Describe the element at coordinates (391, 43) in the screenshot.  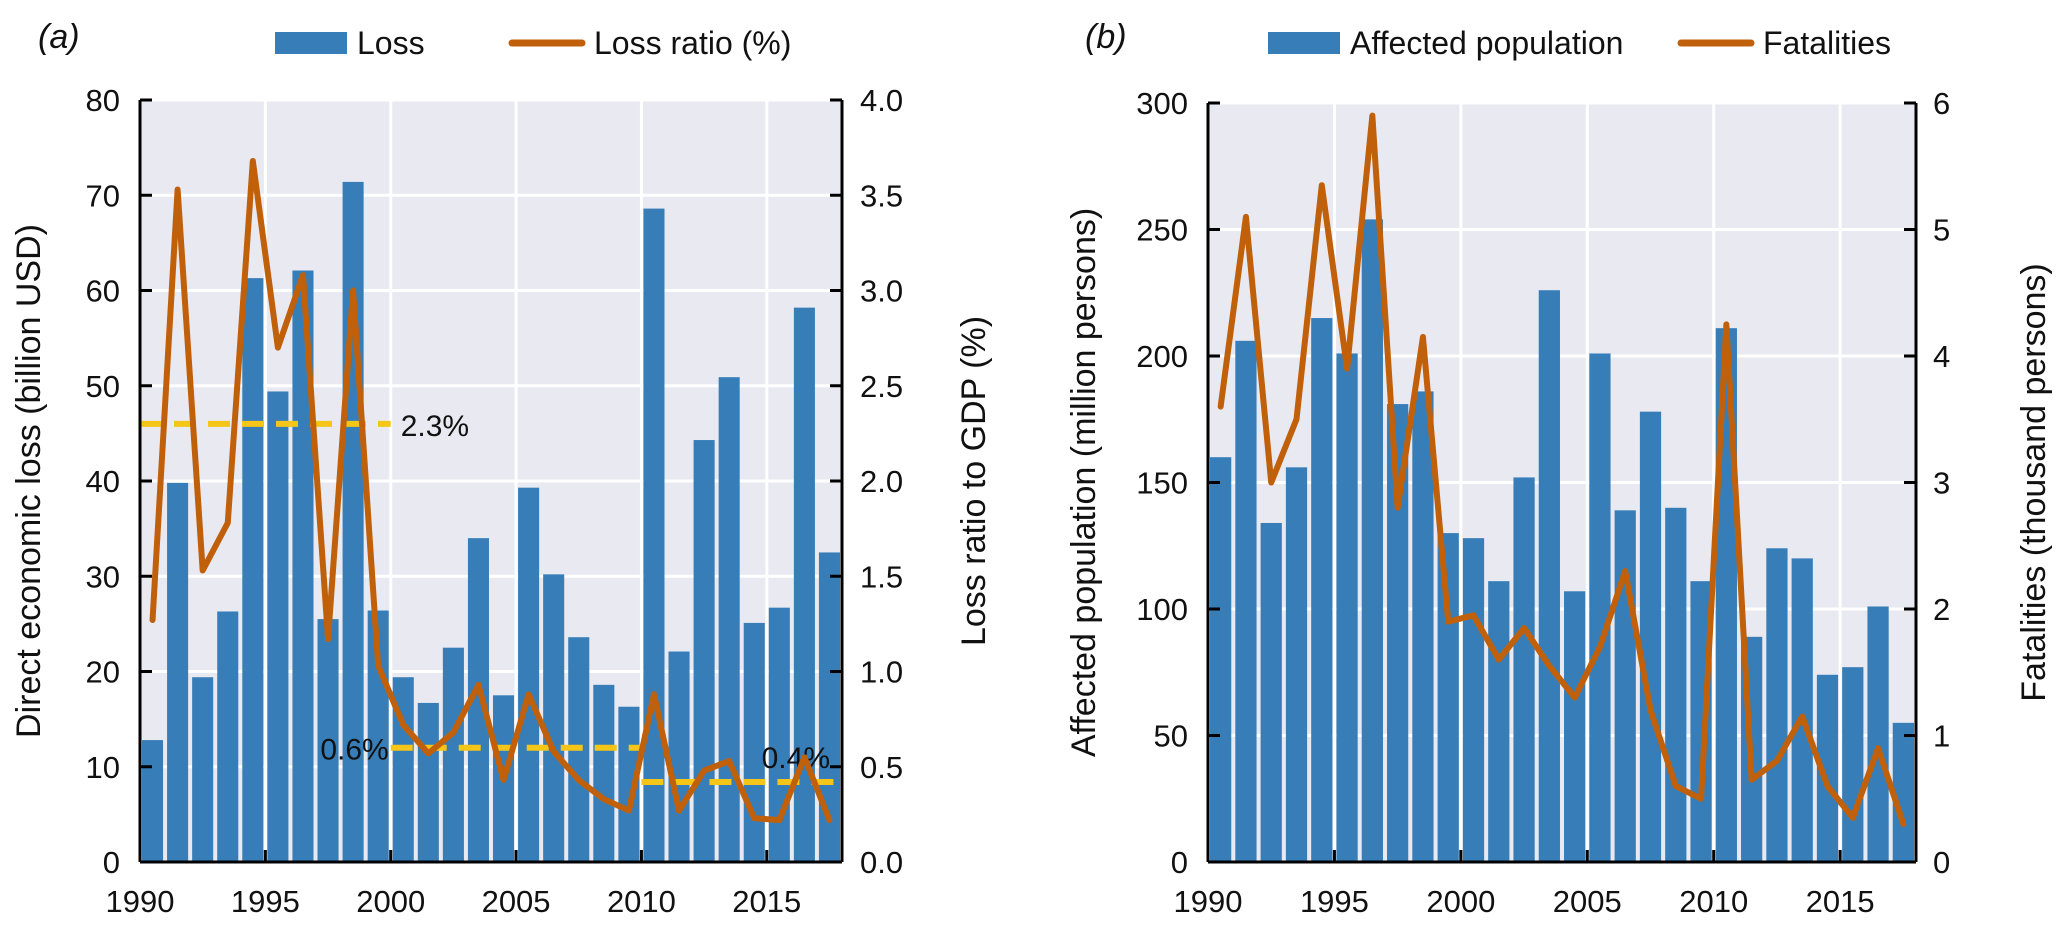
I see `legend-label-bar: Loss` at that location.